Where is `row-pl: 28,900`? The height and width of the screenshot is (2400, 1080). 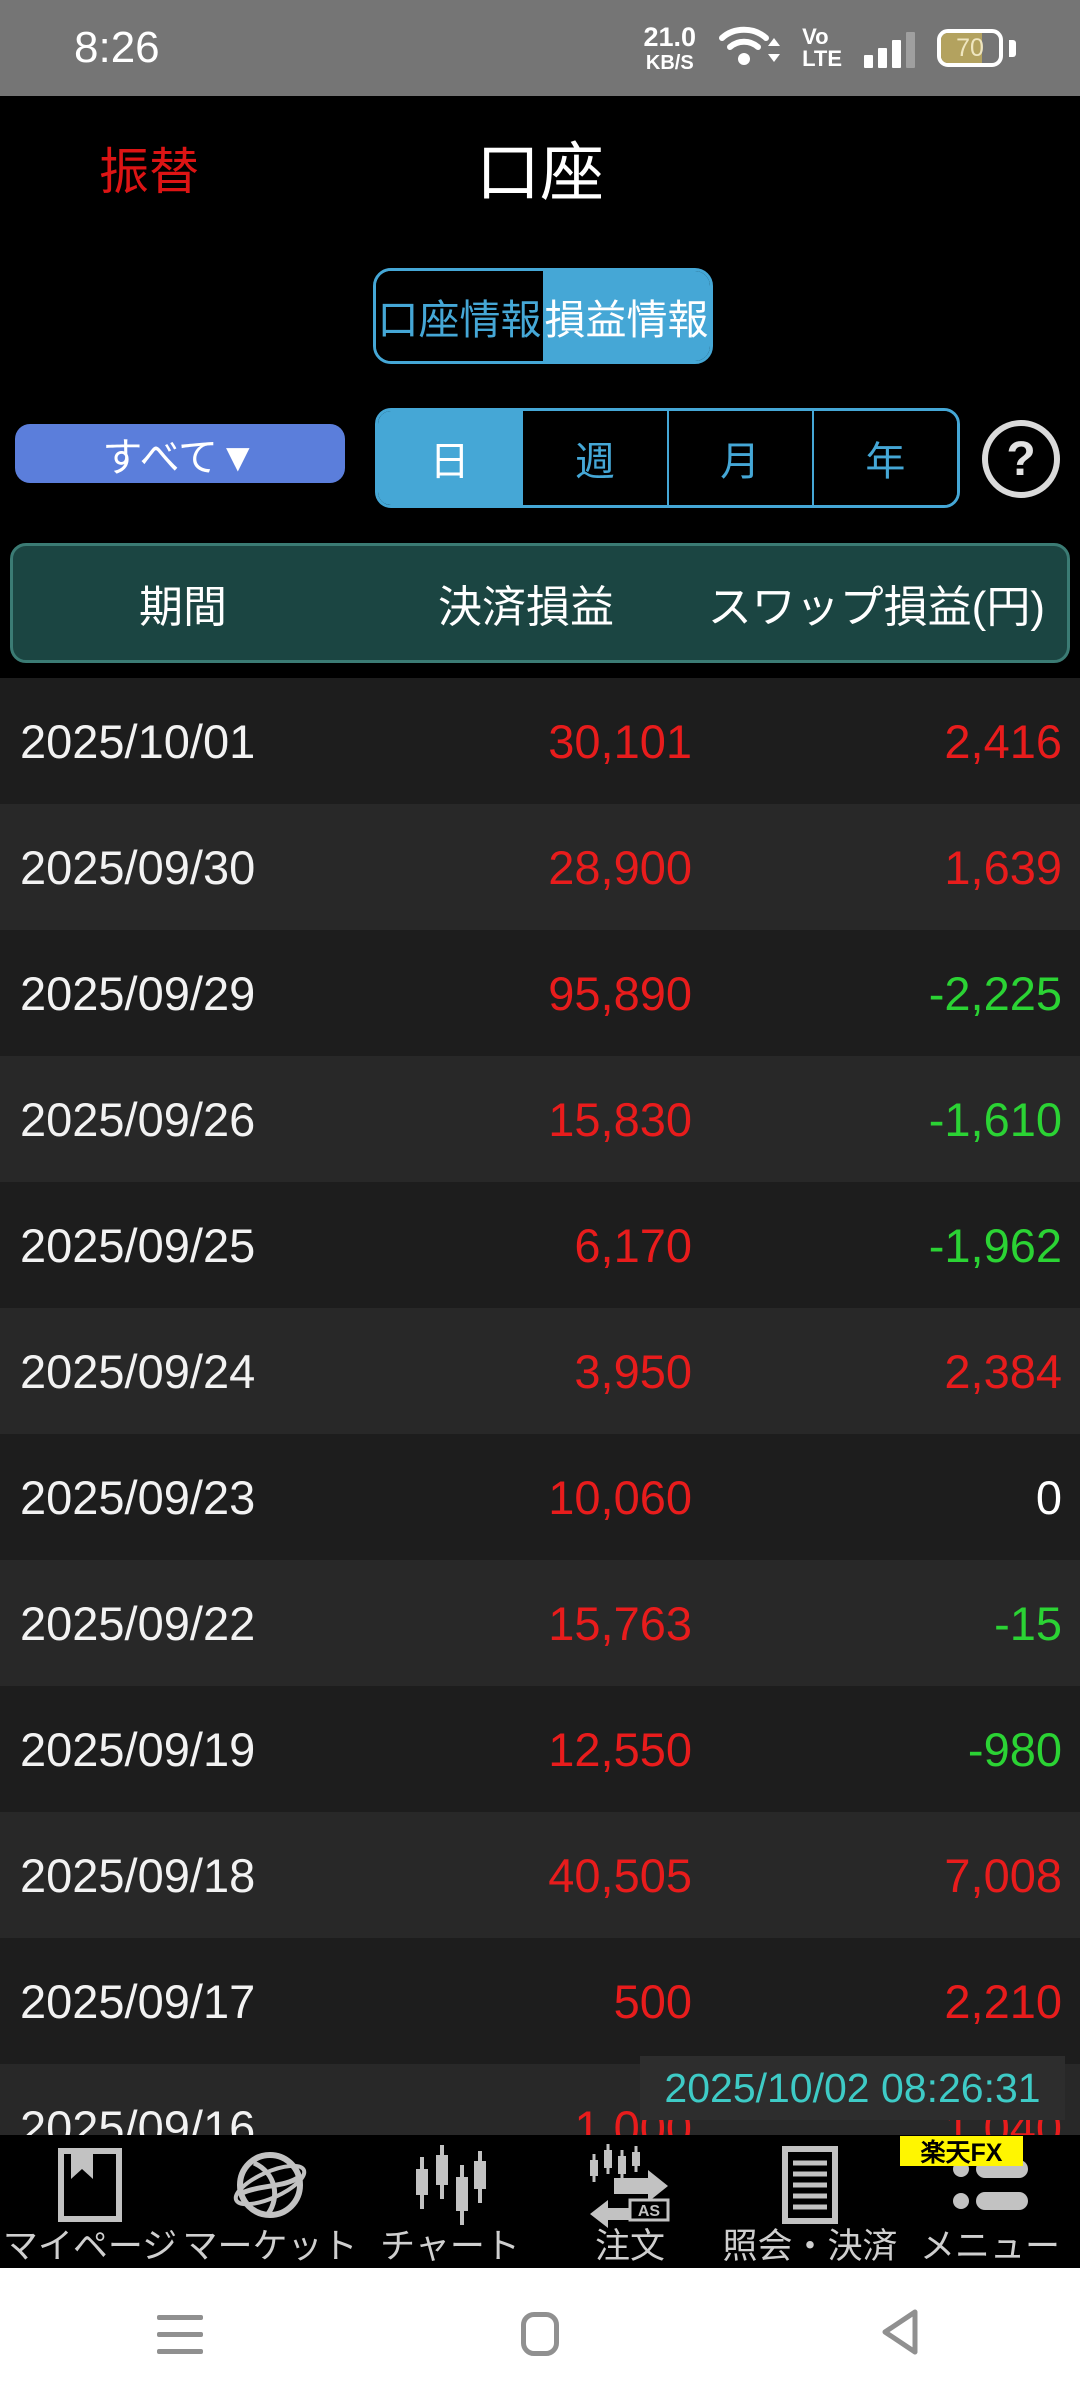
row-pl: 28,900 is located at coordinates (620, 867).